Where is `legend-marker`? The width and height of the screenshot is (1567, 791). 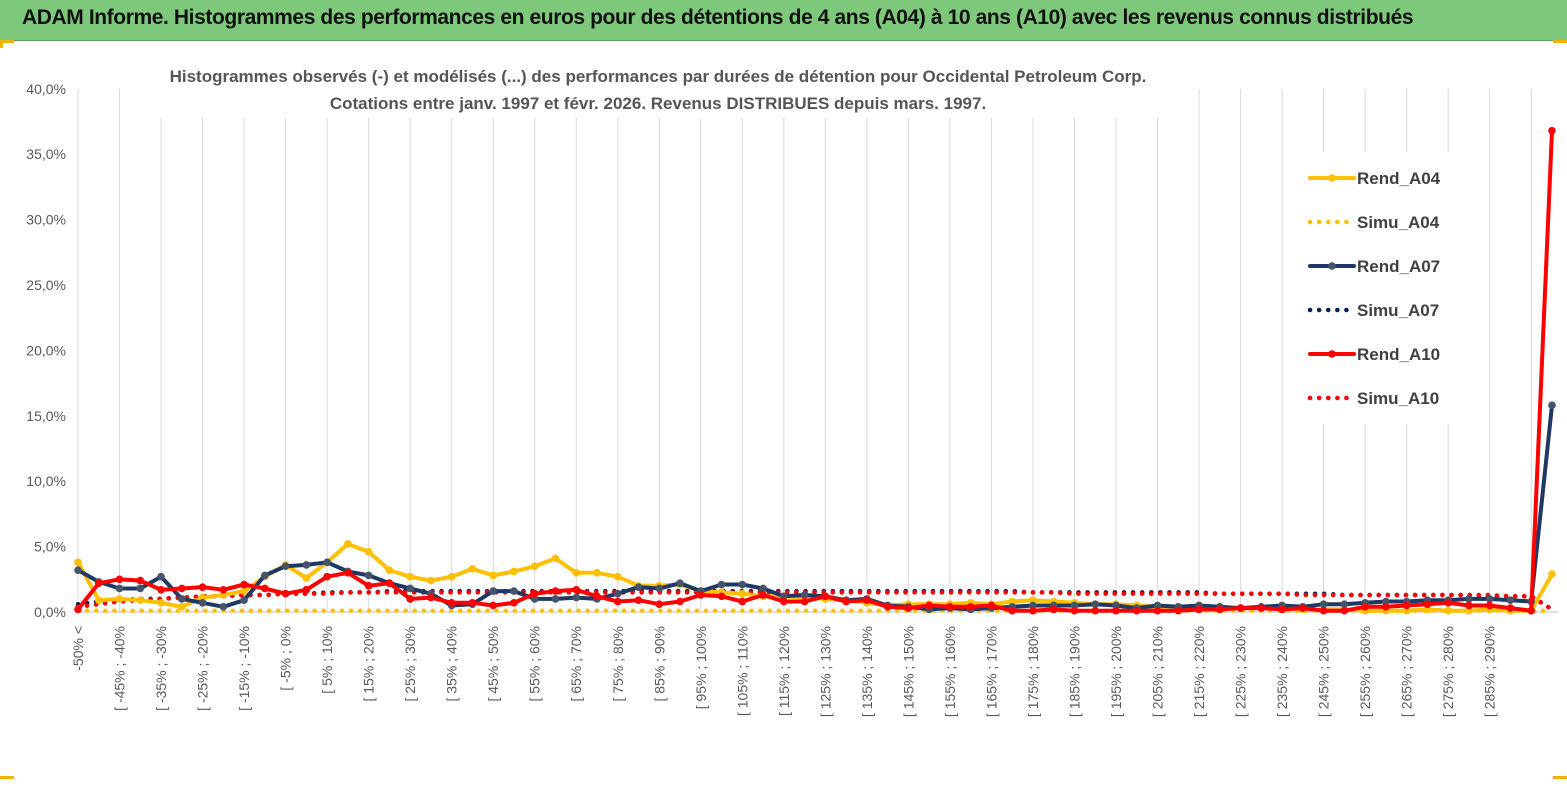
legend-marker is located at coordinates (1332, 178).